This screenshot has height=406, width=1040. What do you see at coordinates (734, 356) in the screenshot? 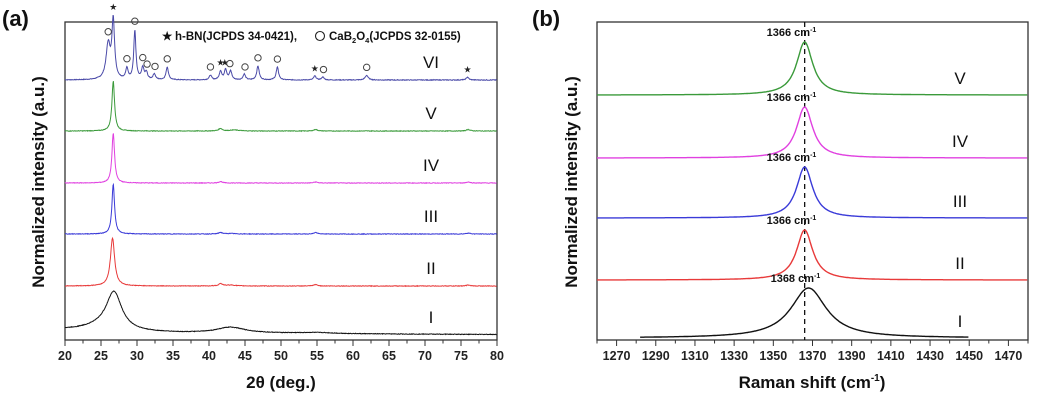
I see `x-tick-label-1330: 1330` at bounding box center [734, 356].